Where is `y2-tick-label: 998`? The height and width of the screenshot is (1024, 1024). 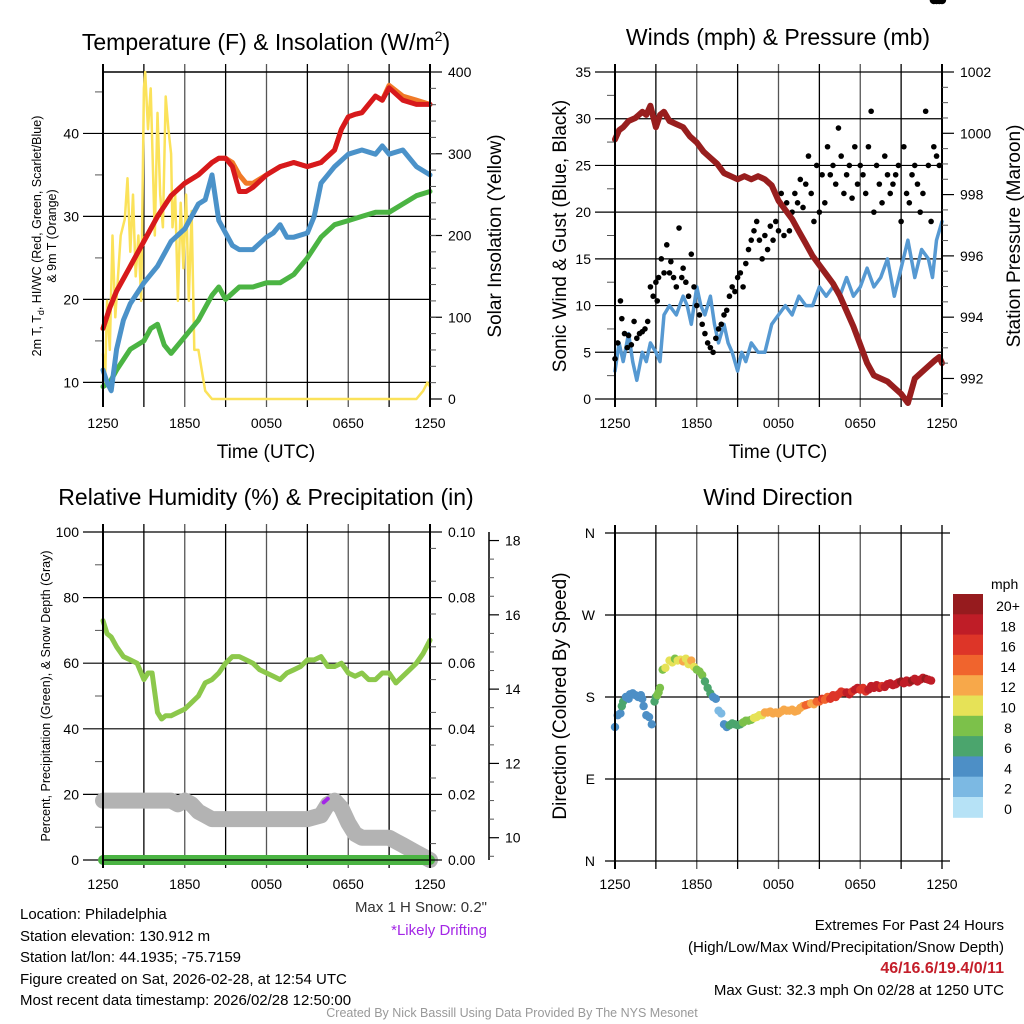
y2-tick-label: 998 is located at coordinates (972, 195).